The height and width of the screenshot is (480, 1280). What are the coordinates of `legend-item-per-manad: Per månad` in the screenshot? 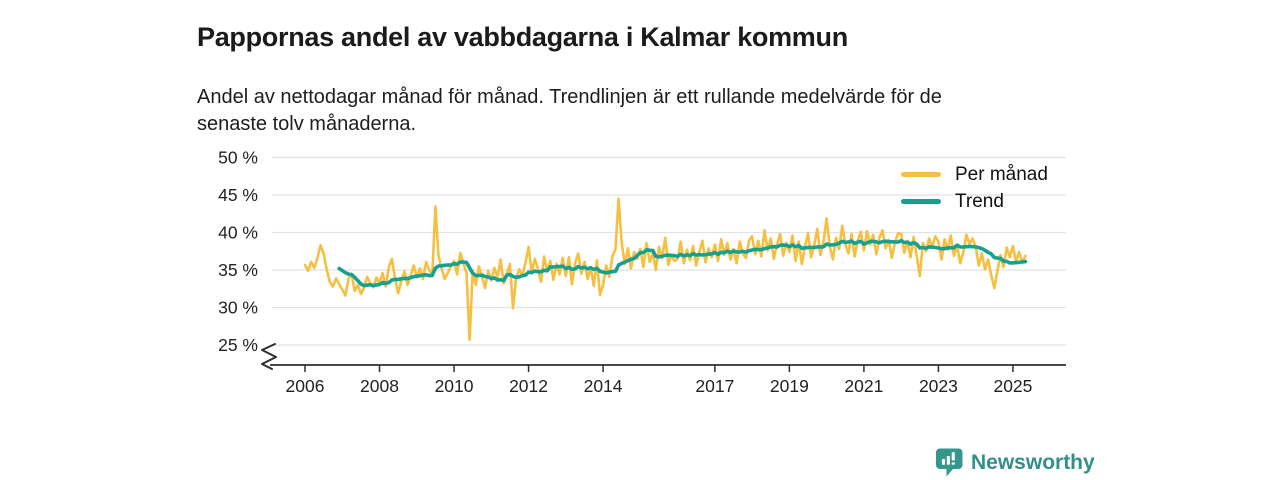 It's located at (974, 174).